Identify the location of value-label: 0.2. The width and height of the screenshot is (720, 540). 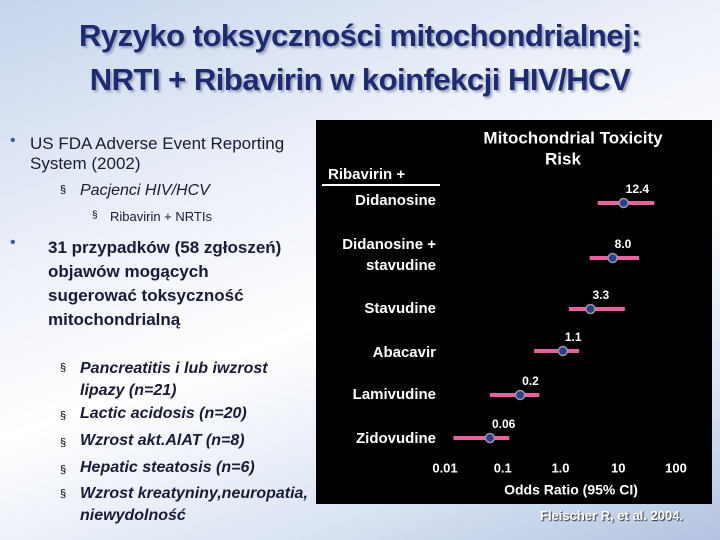
(530, 381).